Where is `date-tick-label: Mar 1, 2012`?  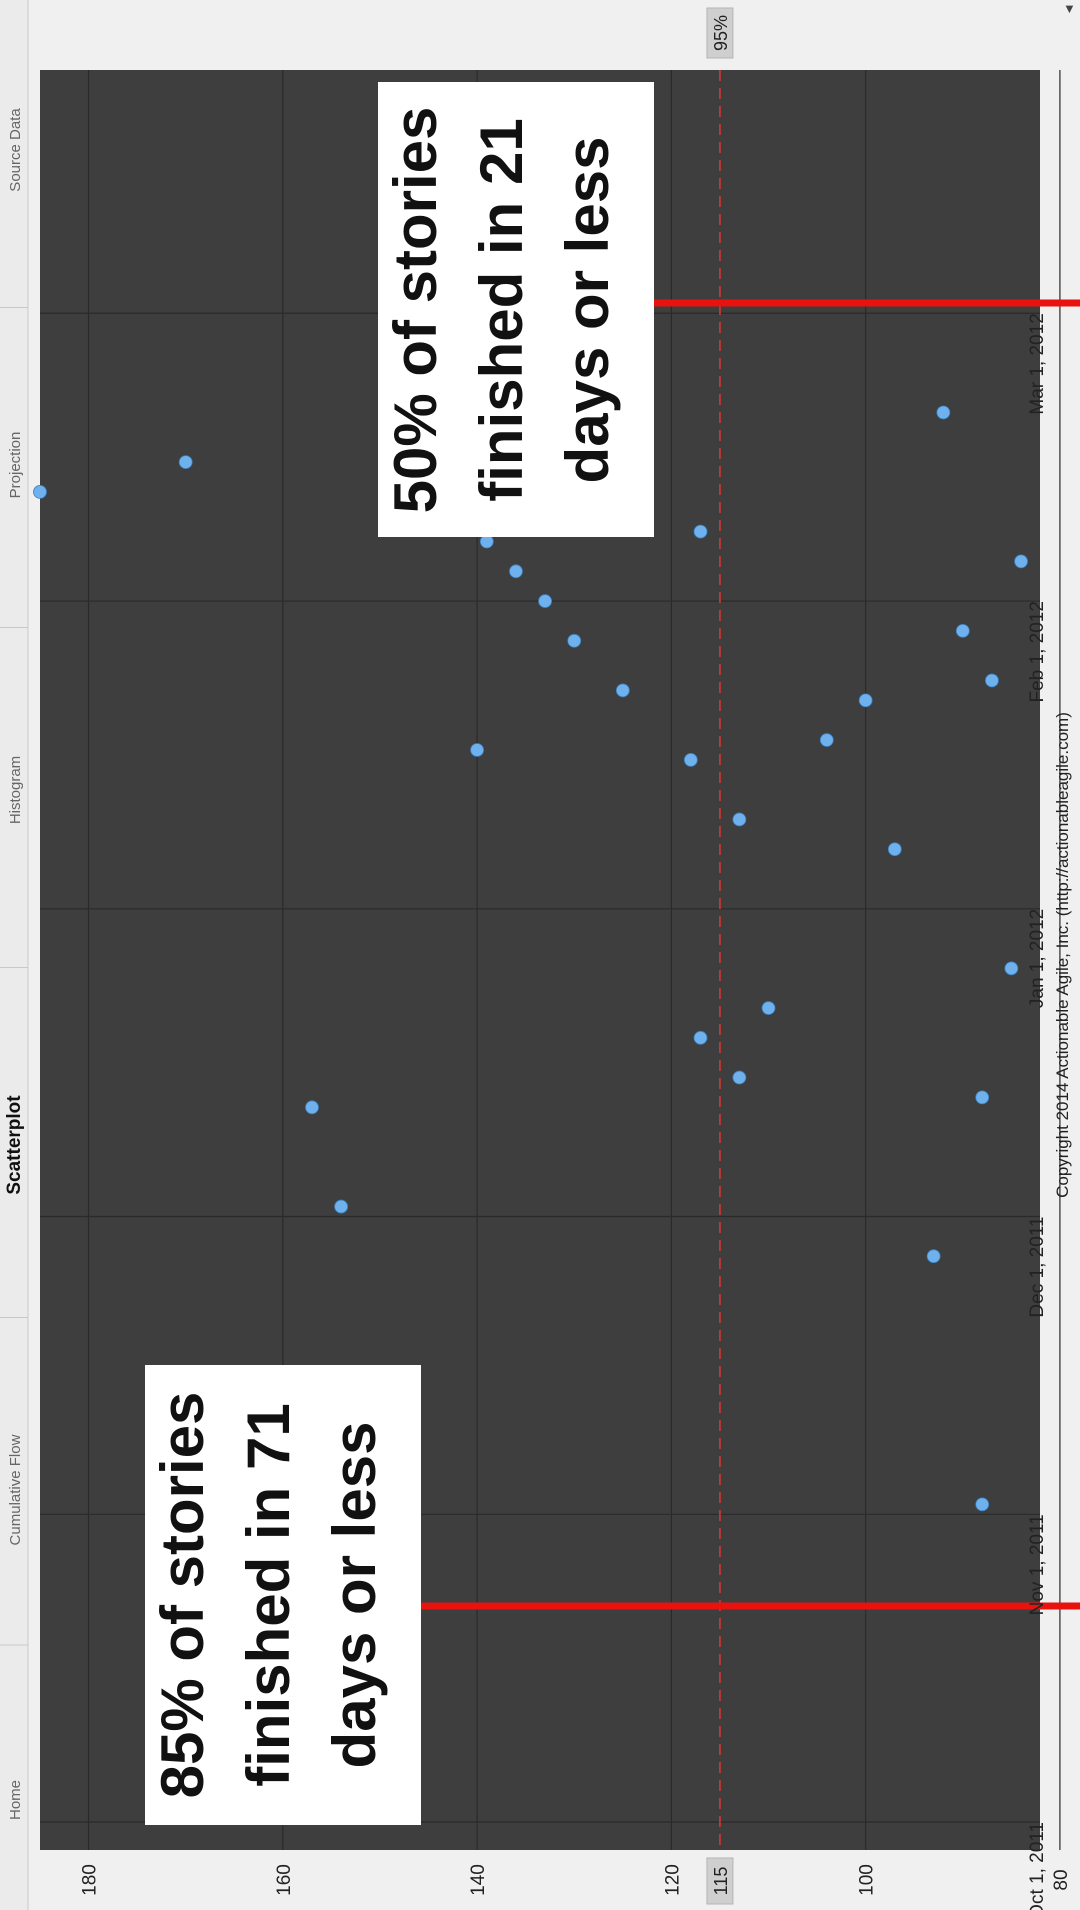
date-tick-label: Mar 1, 2012 is located at coordinates (1037, 363).